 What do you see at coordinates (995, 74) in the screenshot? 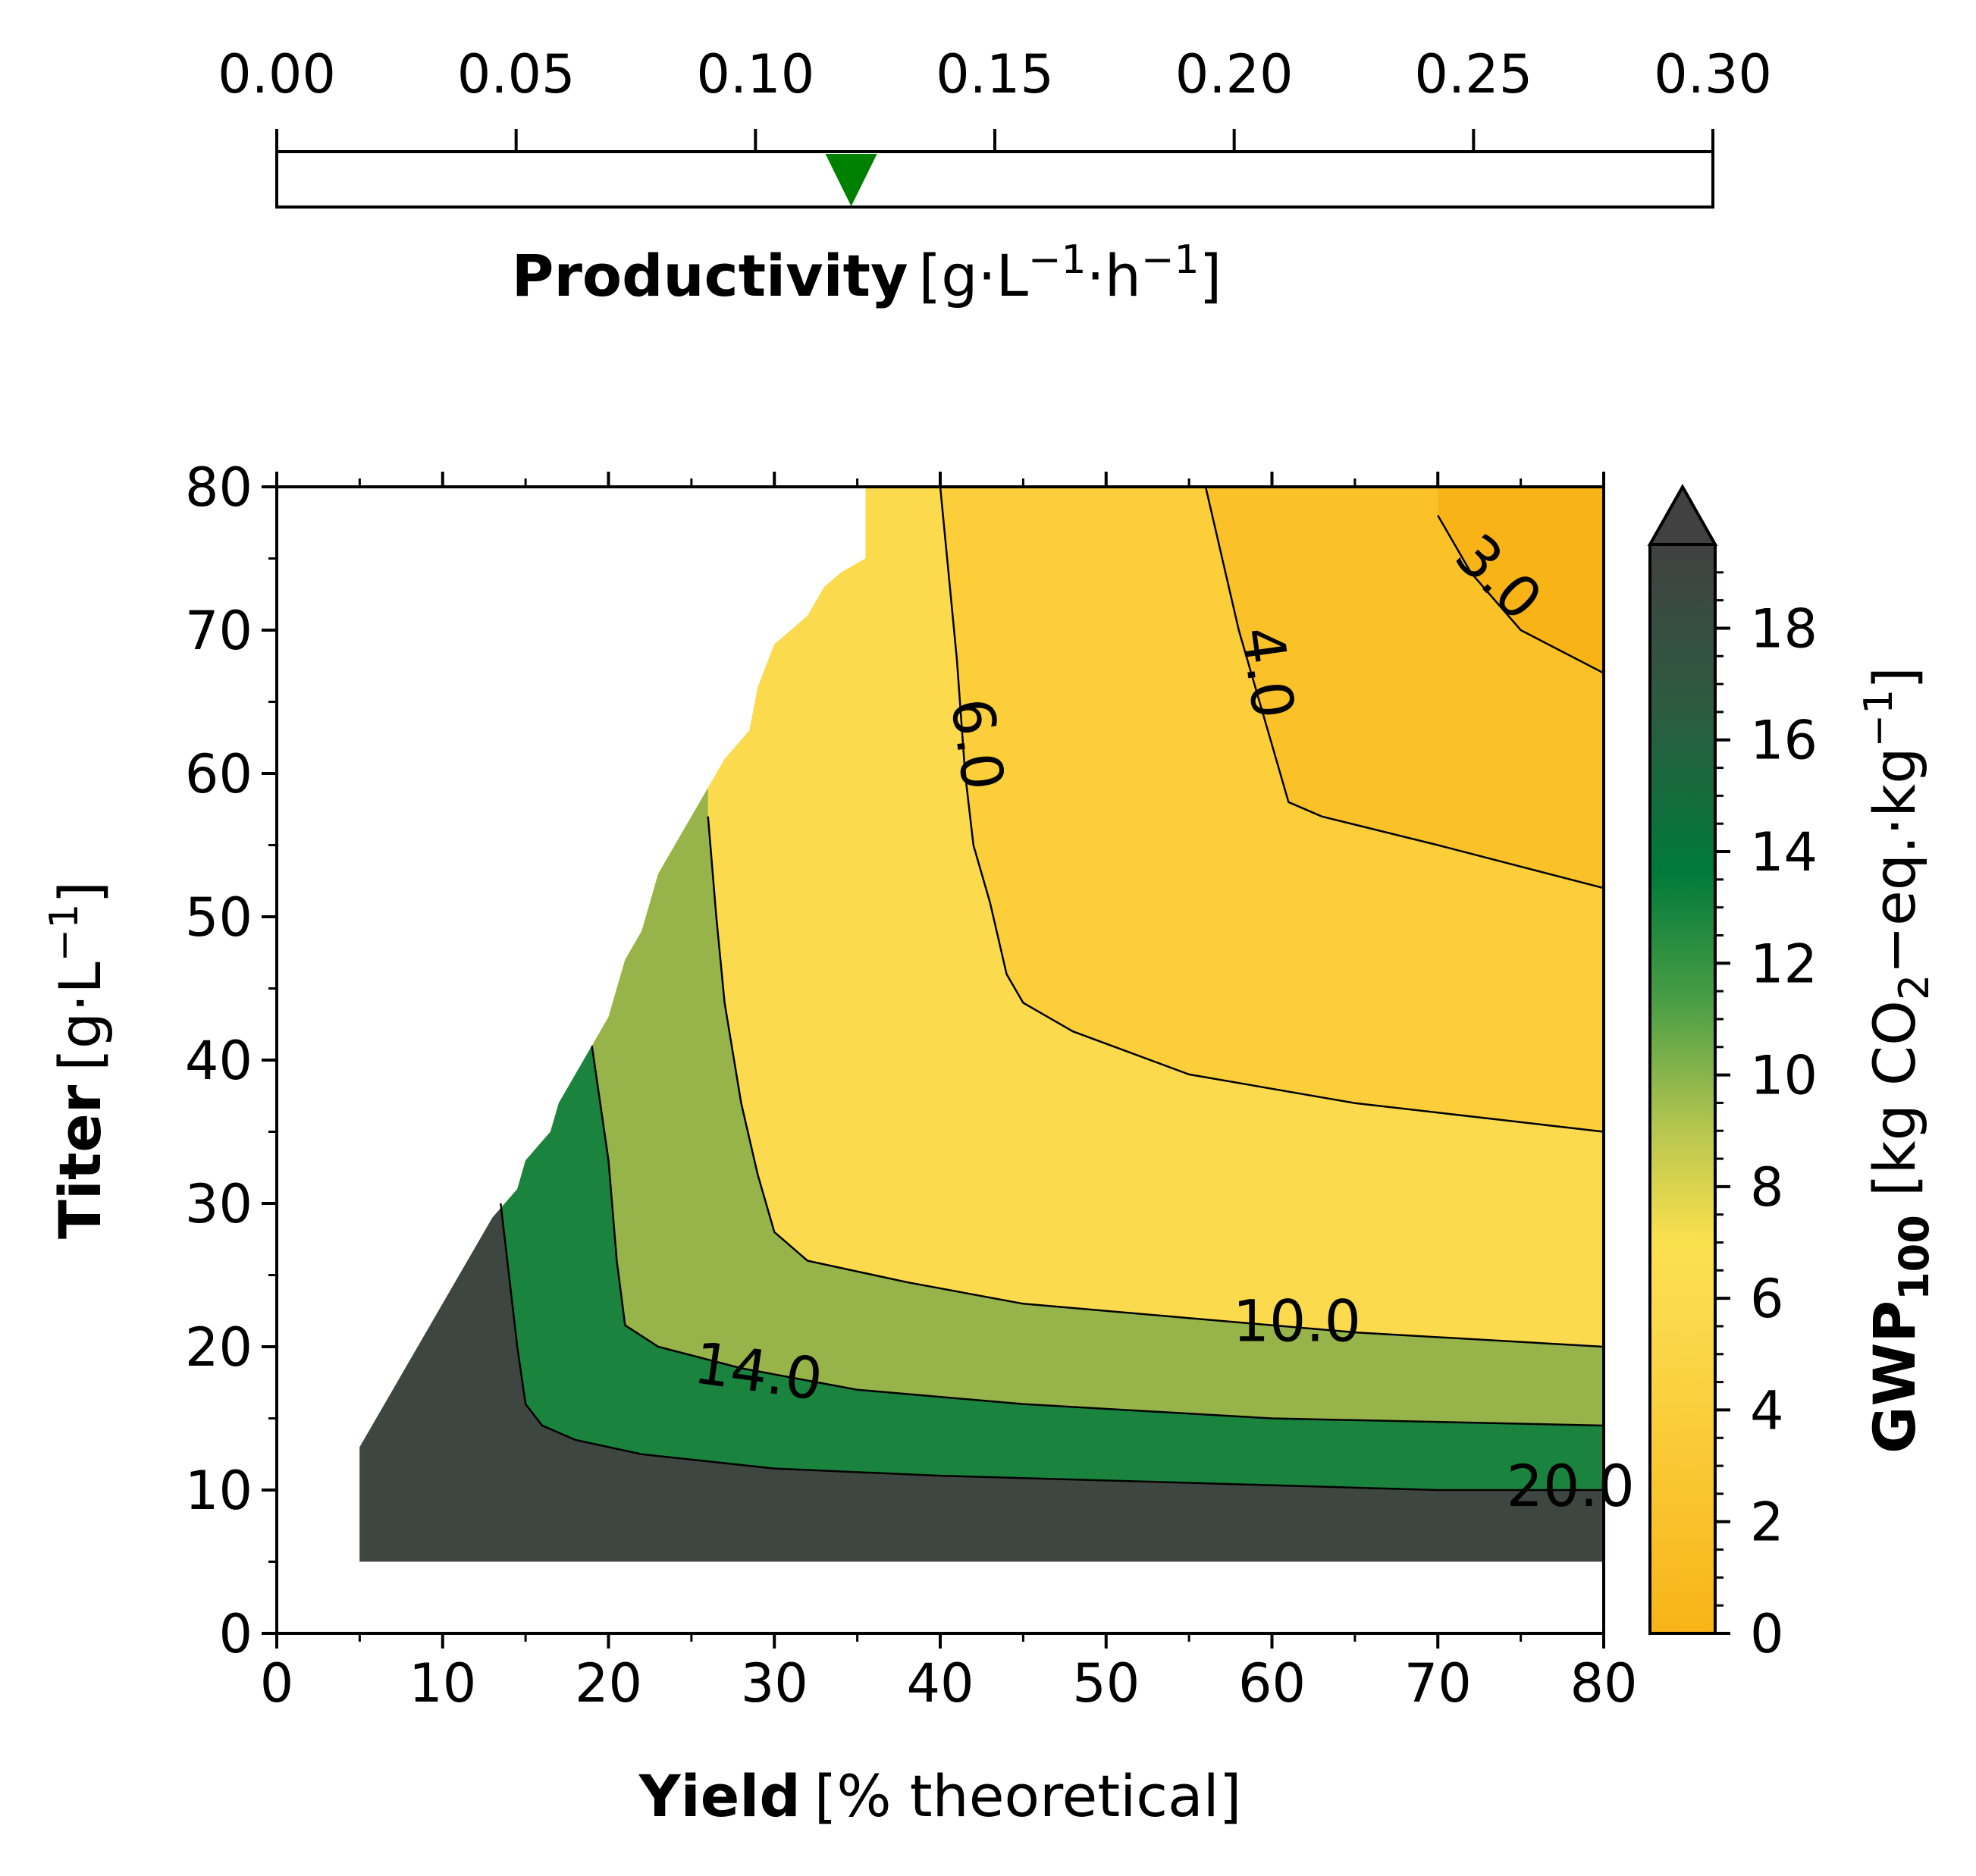
I see `productivity-tick-label: 0.15` at bounding box center [995, 74].